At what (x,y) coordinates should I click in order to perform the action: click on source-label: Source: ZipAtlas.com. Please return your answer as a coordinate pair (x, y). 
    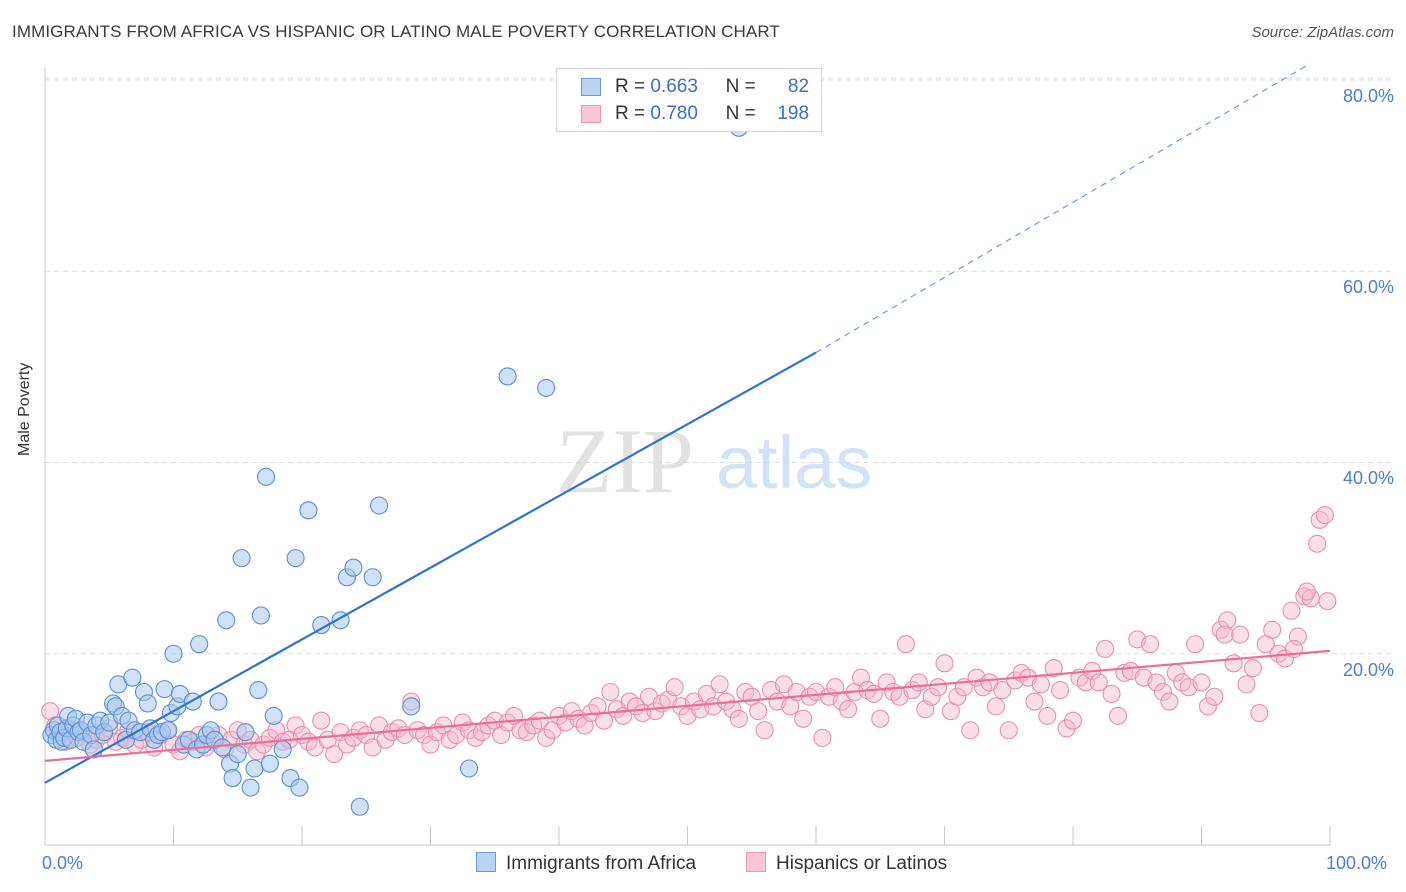
    Looking at the image, I should click on (1322, 32).